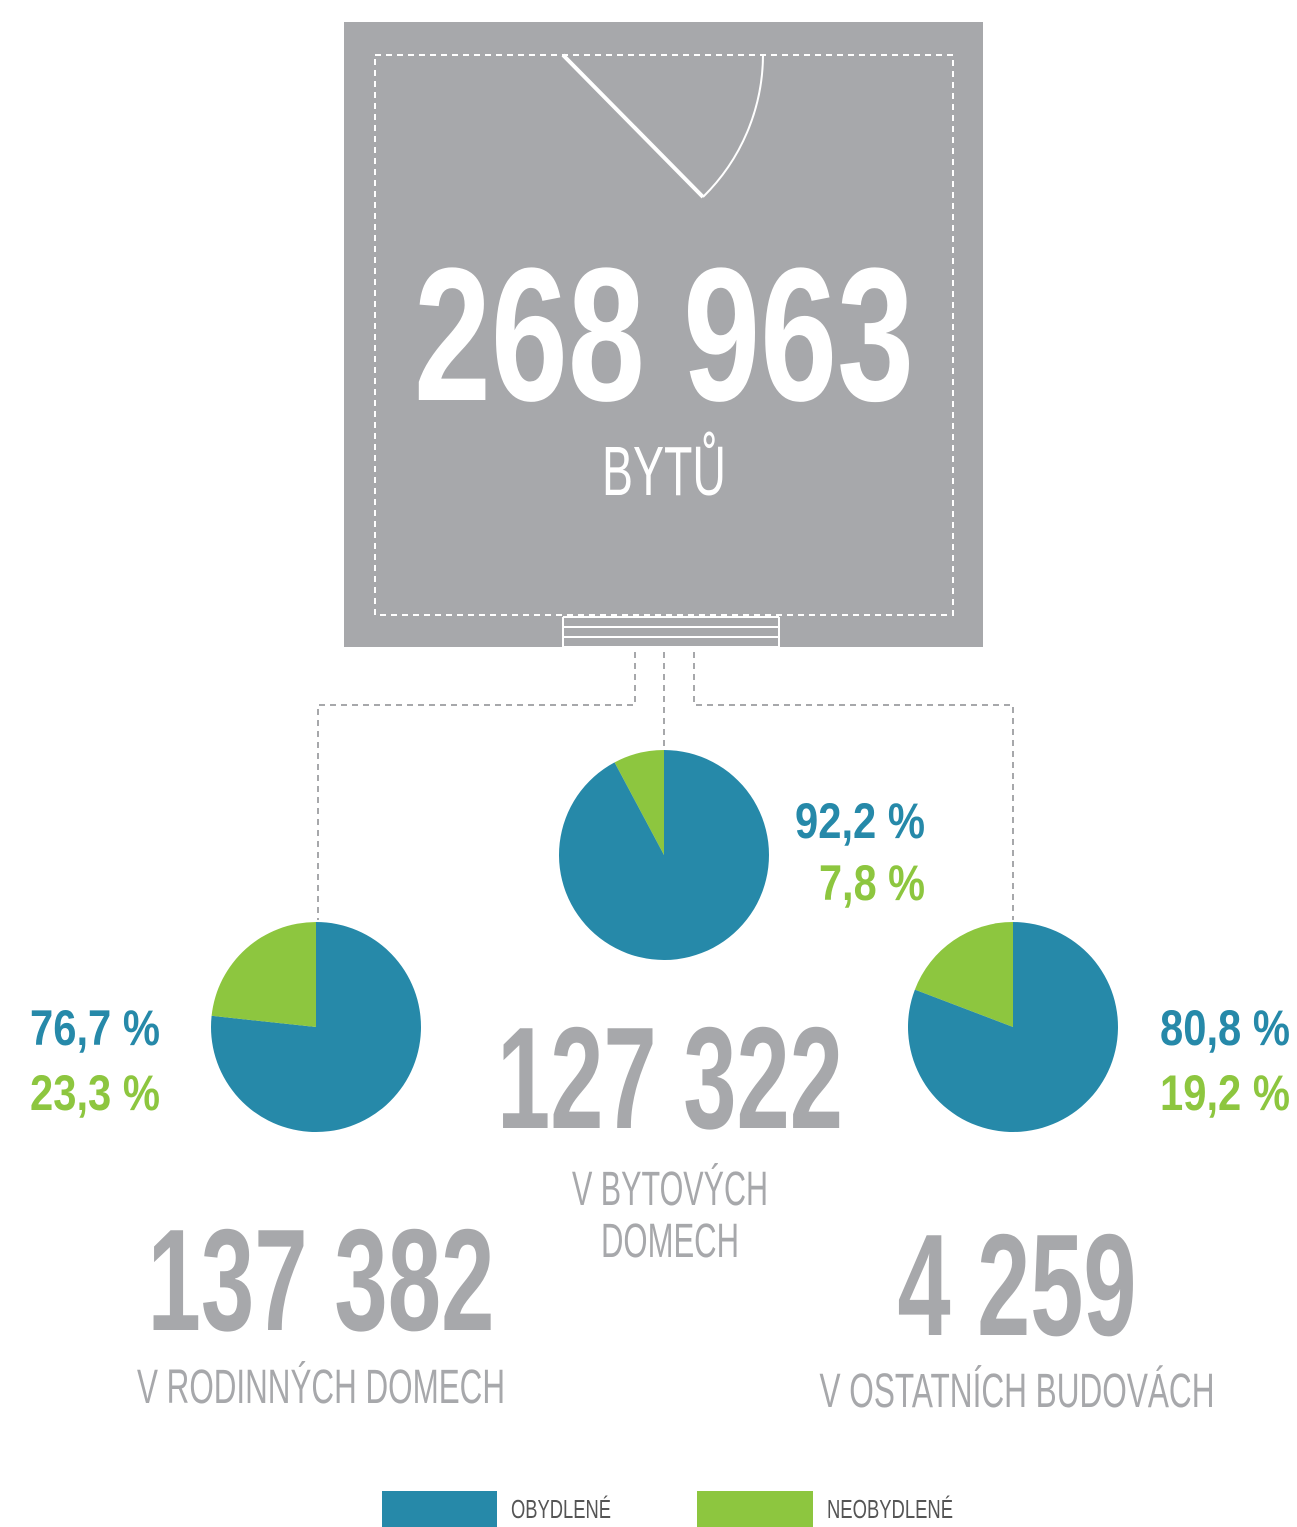  I want to click on value-label: 7,8 %, so click(872, 883).